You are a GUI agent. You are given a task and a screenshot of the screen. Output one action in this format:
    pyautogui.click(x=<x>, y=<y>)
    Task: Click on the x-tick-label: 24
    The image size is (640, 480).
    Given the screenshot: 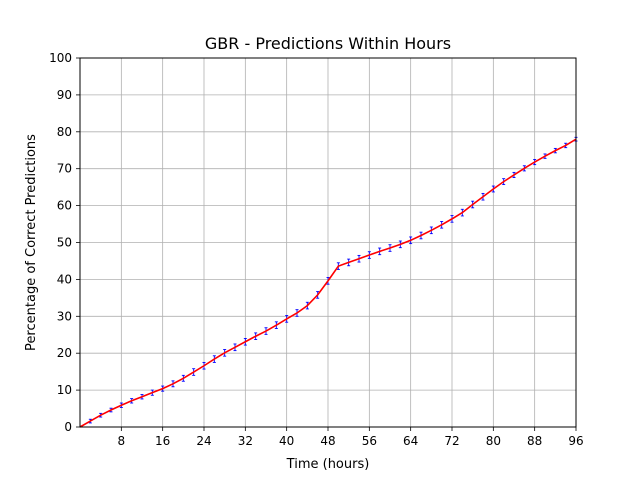 What is the action you would take?
    pyautogui.click(x=203, y=441)
    